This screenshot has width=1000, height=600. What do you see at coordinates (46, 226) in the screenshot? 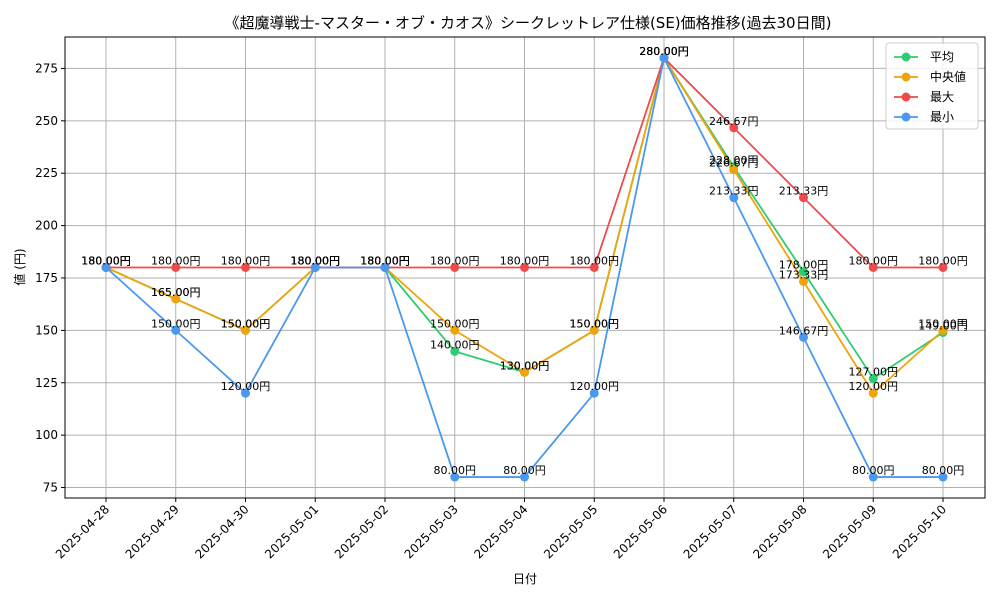
I see `y-tick-label: 200` at bounding box center [46, 226].